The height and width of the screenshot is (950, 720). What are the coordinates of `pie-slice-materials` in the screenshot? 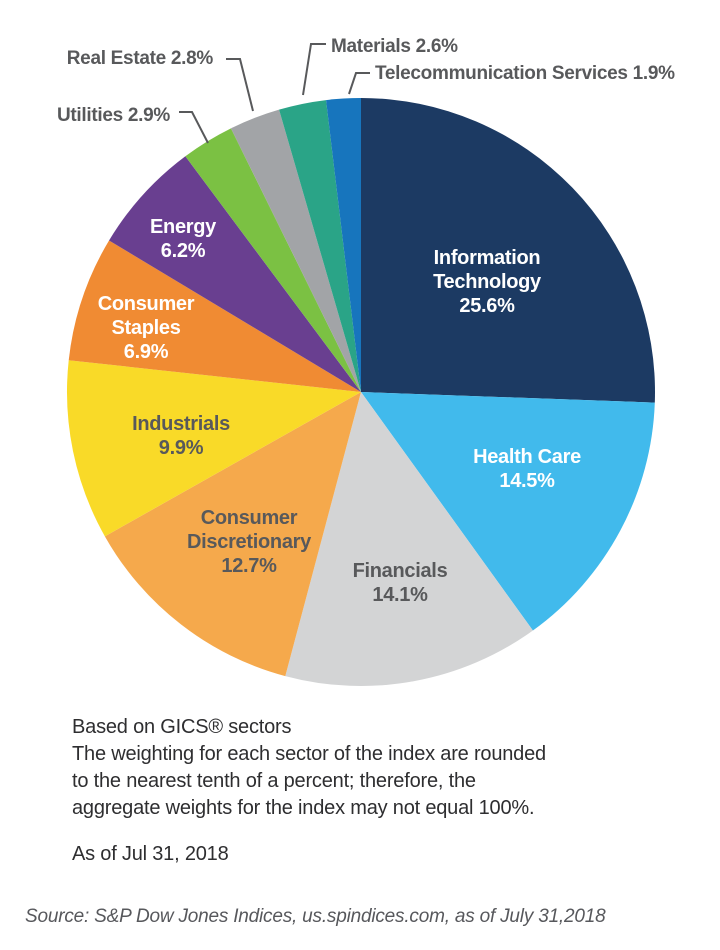 It's located at (320, 246).